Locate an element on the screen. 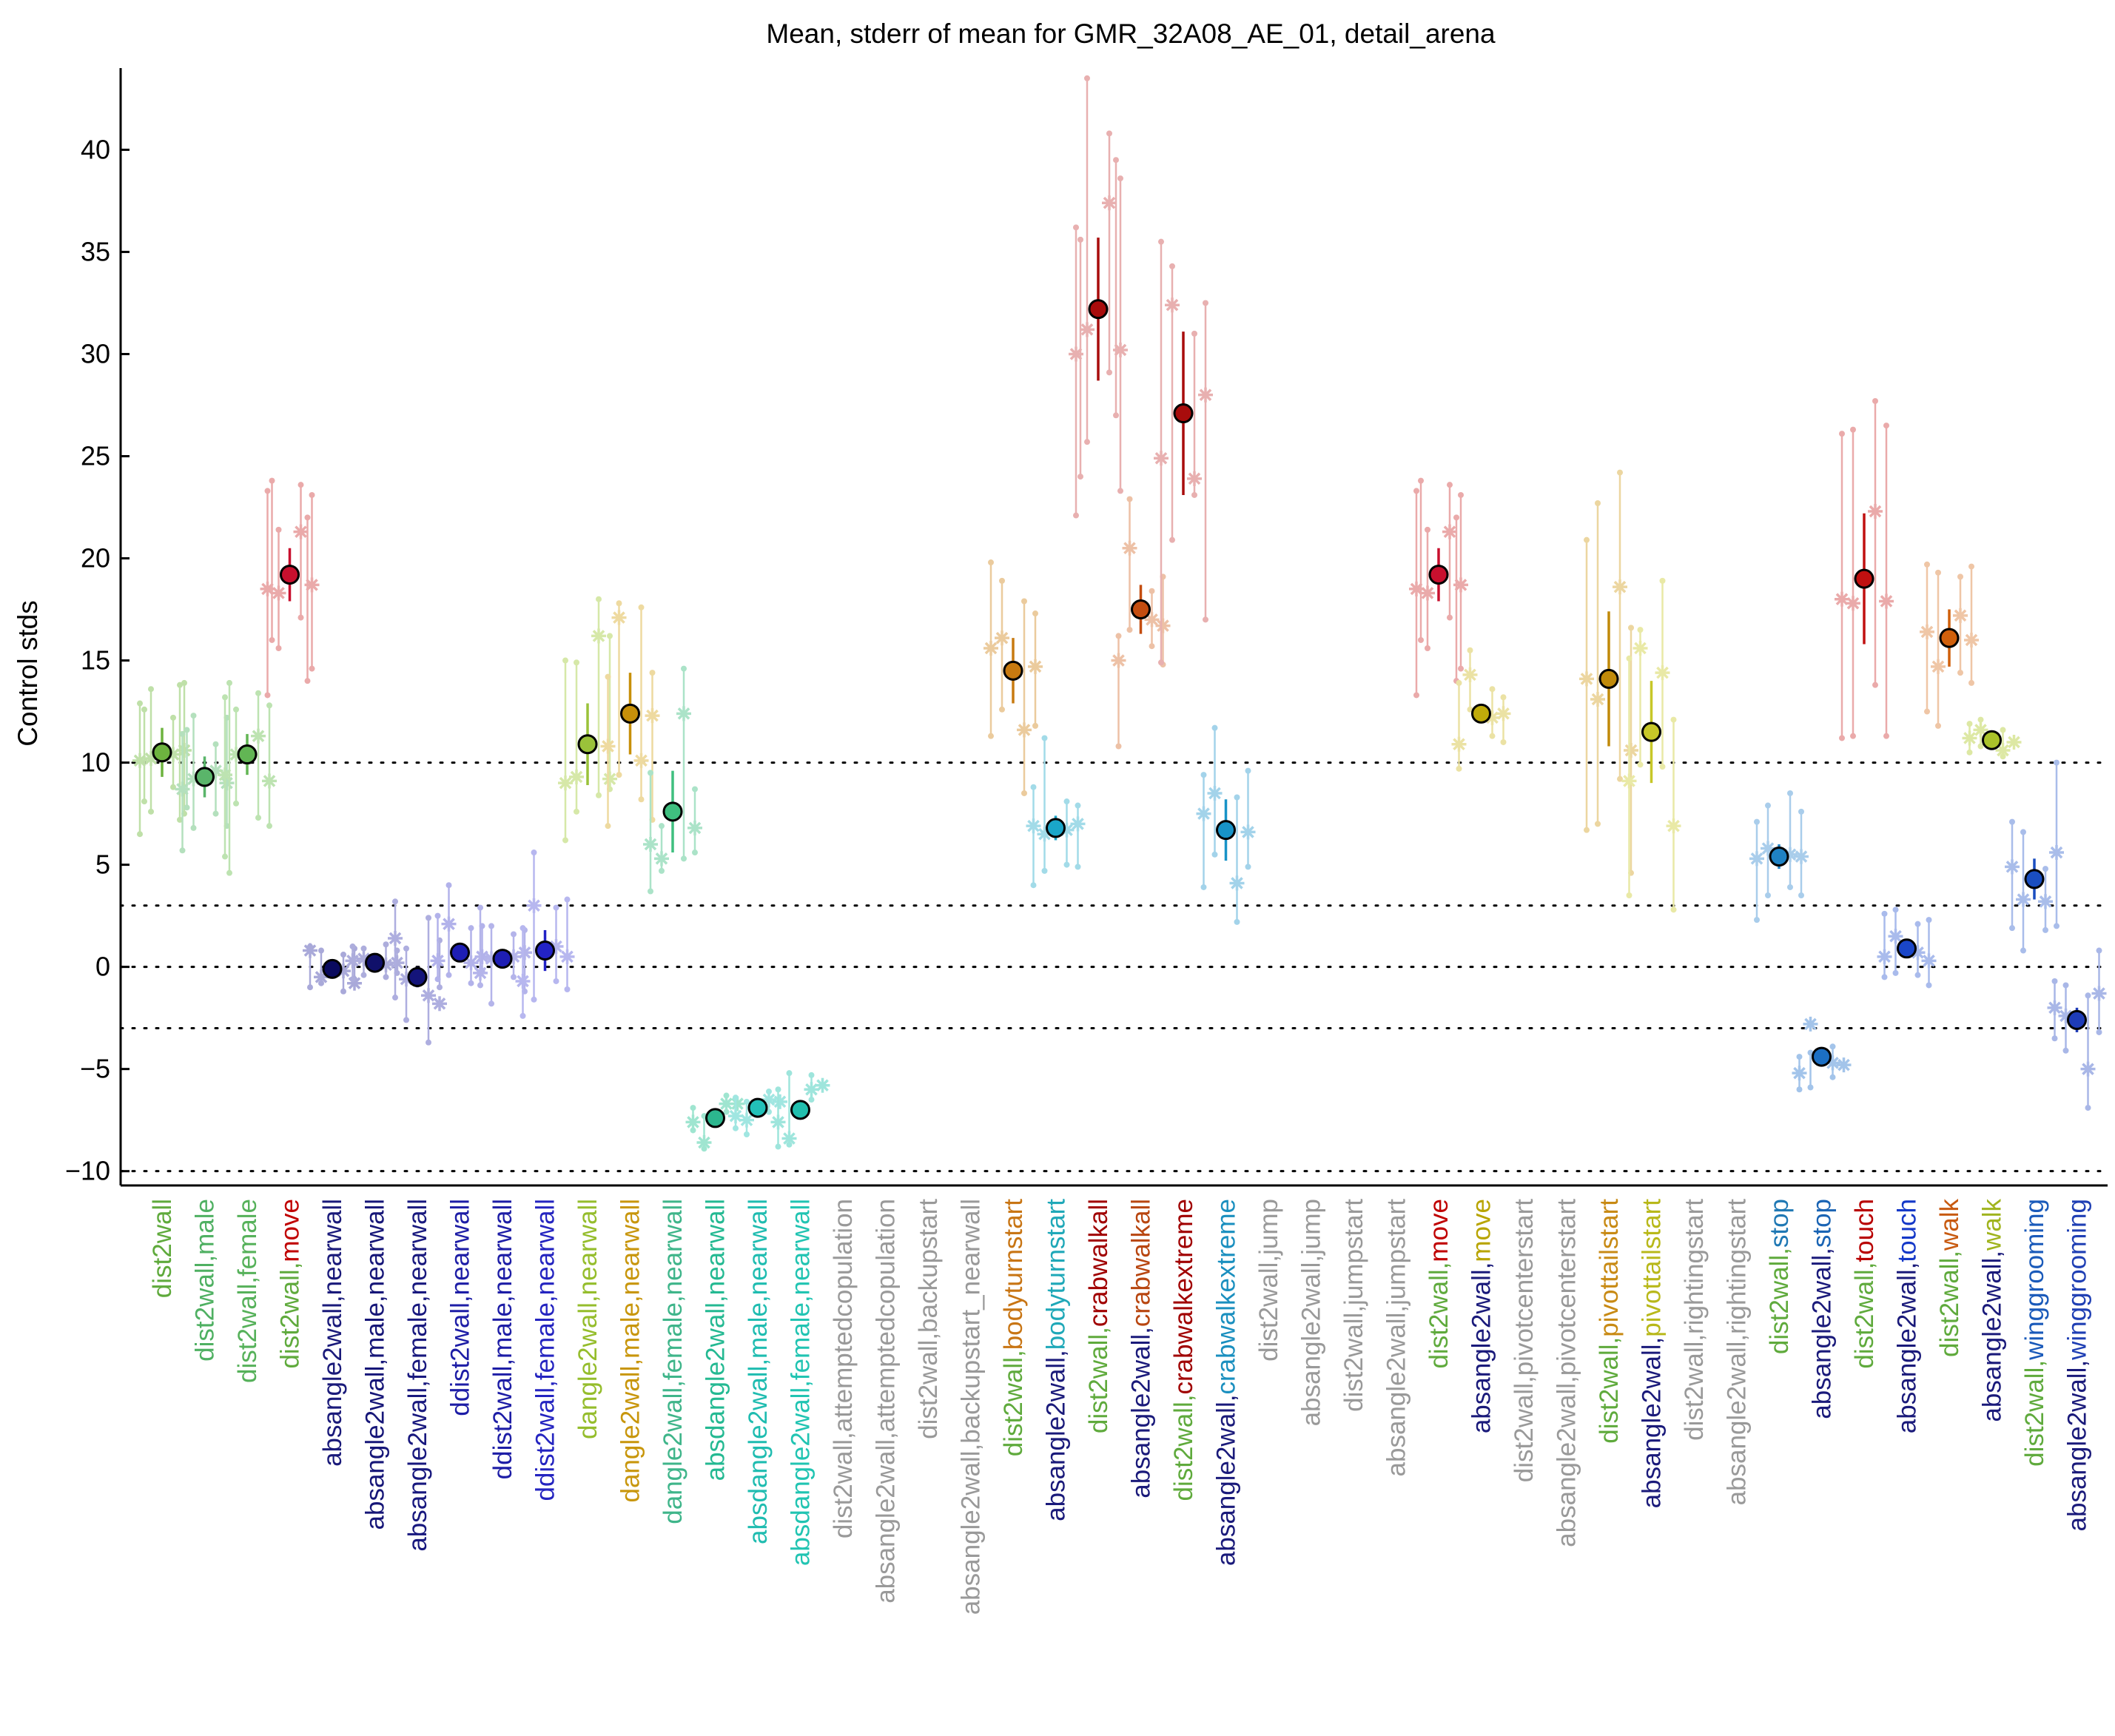  x-tick-label: dist2wall,move is located at coordinates (1439, 1284).